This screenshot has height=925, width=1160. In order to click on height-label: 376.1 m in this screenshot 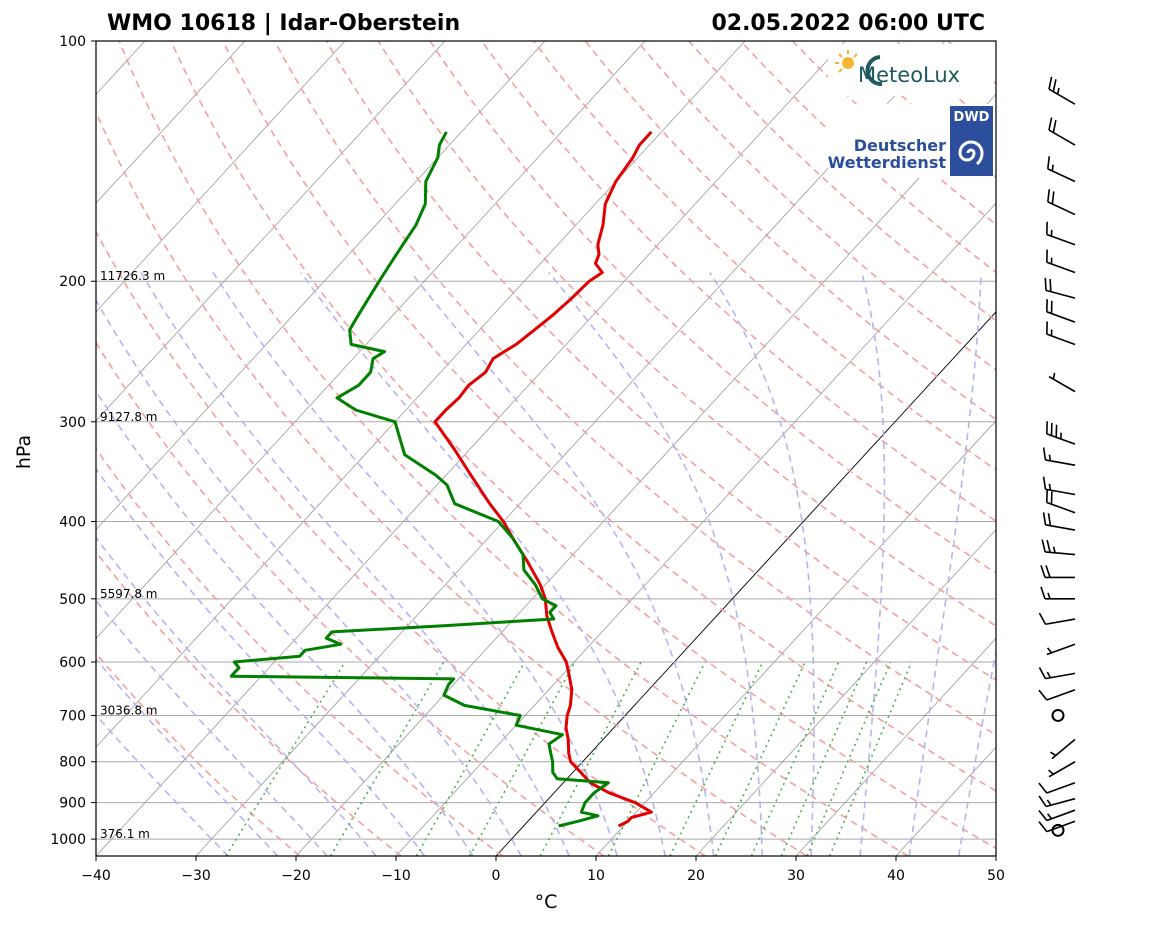, I will do `click(125, 834)`.